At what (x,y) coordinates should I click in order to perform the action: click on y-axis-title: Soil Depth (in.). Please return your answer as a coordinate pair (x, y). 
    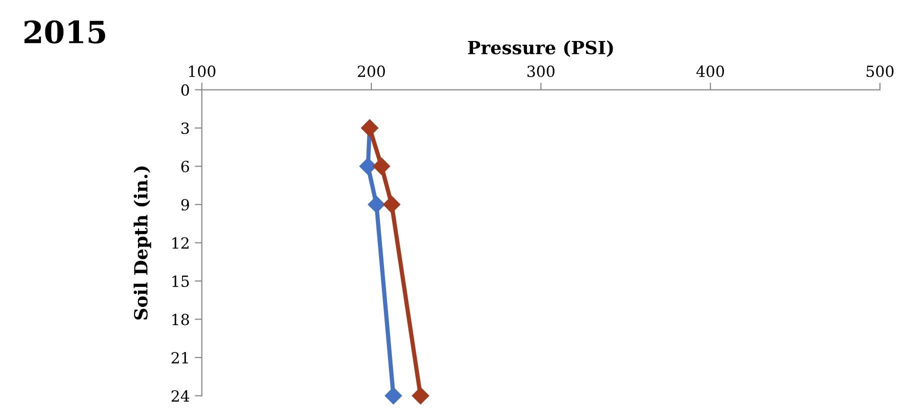
    Looking at the image, I should click on (143, 243).